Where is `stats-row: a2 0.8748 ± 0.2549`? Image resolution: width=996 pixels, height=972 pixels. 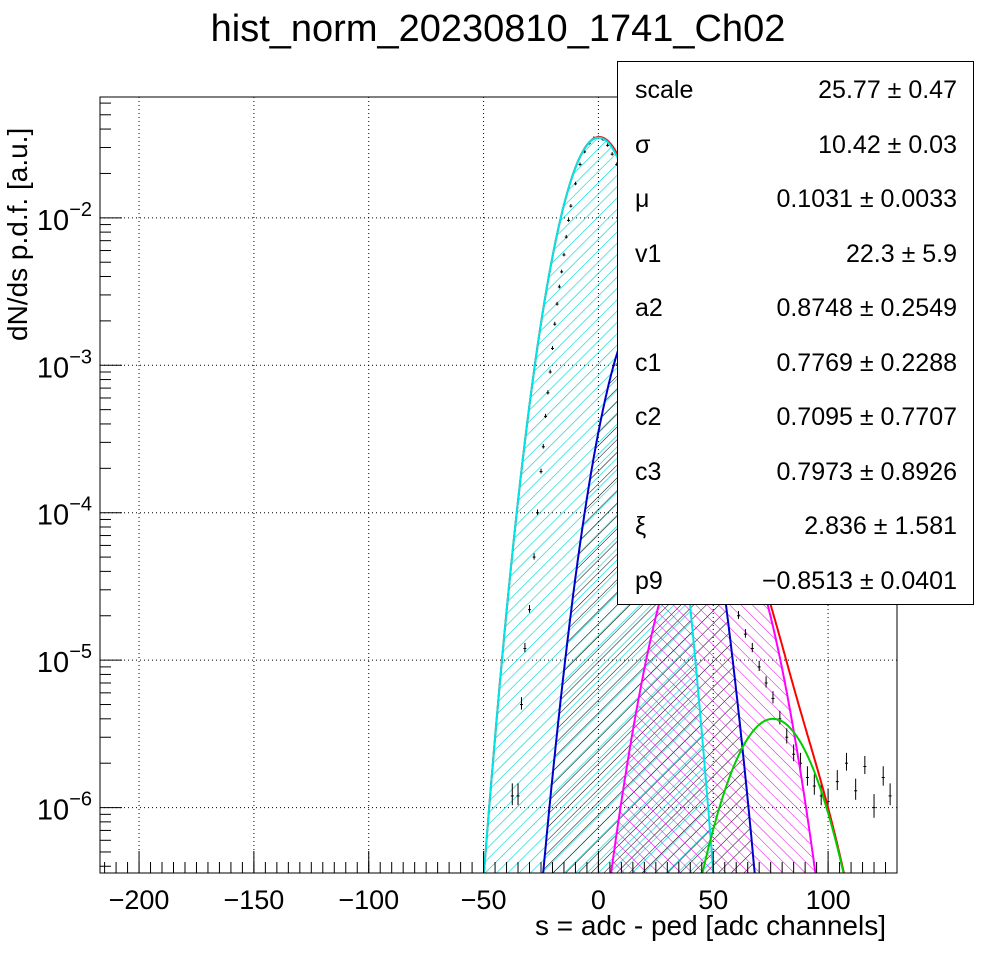 stats-row: a2 0.8748 ± 0.2549 is located at coordinates (795, 308).